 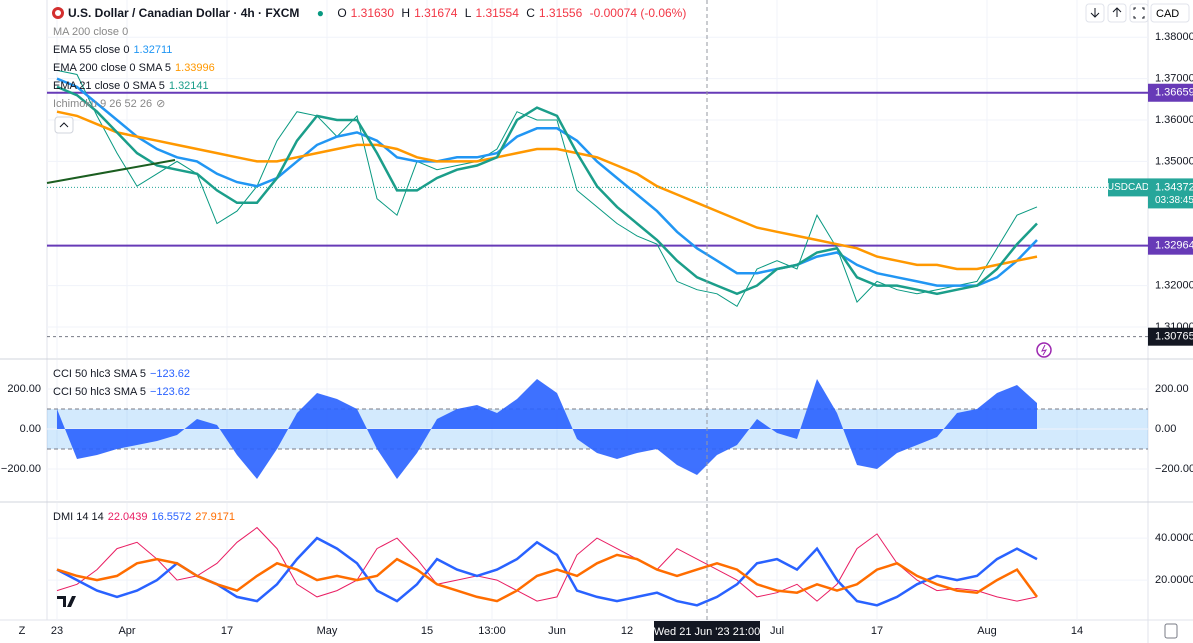 What do you see at coordinates (215, 517) in the screenshot?
I see `indicator-value: 27.9171` at bounding box center [215, 517].